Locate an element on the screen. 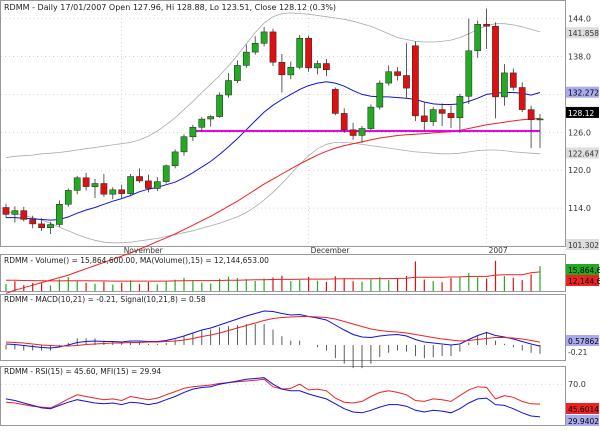  date-tick-label: 2007 is located at coordinates (498, 250).